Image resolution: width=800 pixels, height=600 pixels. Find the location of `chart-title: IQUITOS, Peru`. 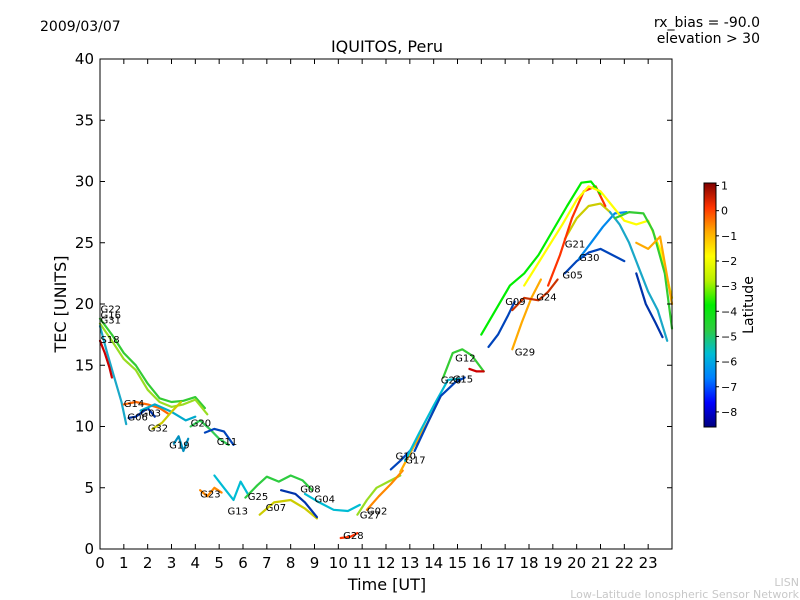

chart-title: IQUITOS, Peru is located at coordinates (387, 46).